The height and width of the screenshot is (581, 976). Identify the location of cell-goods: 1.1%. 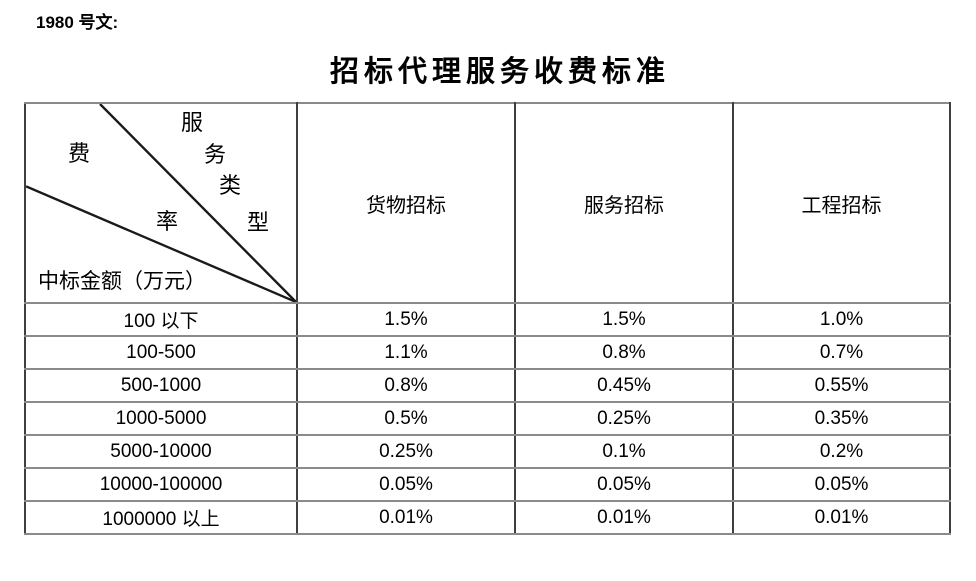
(406, 352).